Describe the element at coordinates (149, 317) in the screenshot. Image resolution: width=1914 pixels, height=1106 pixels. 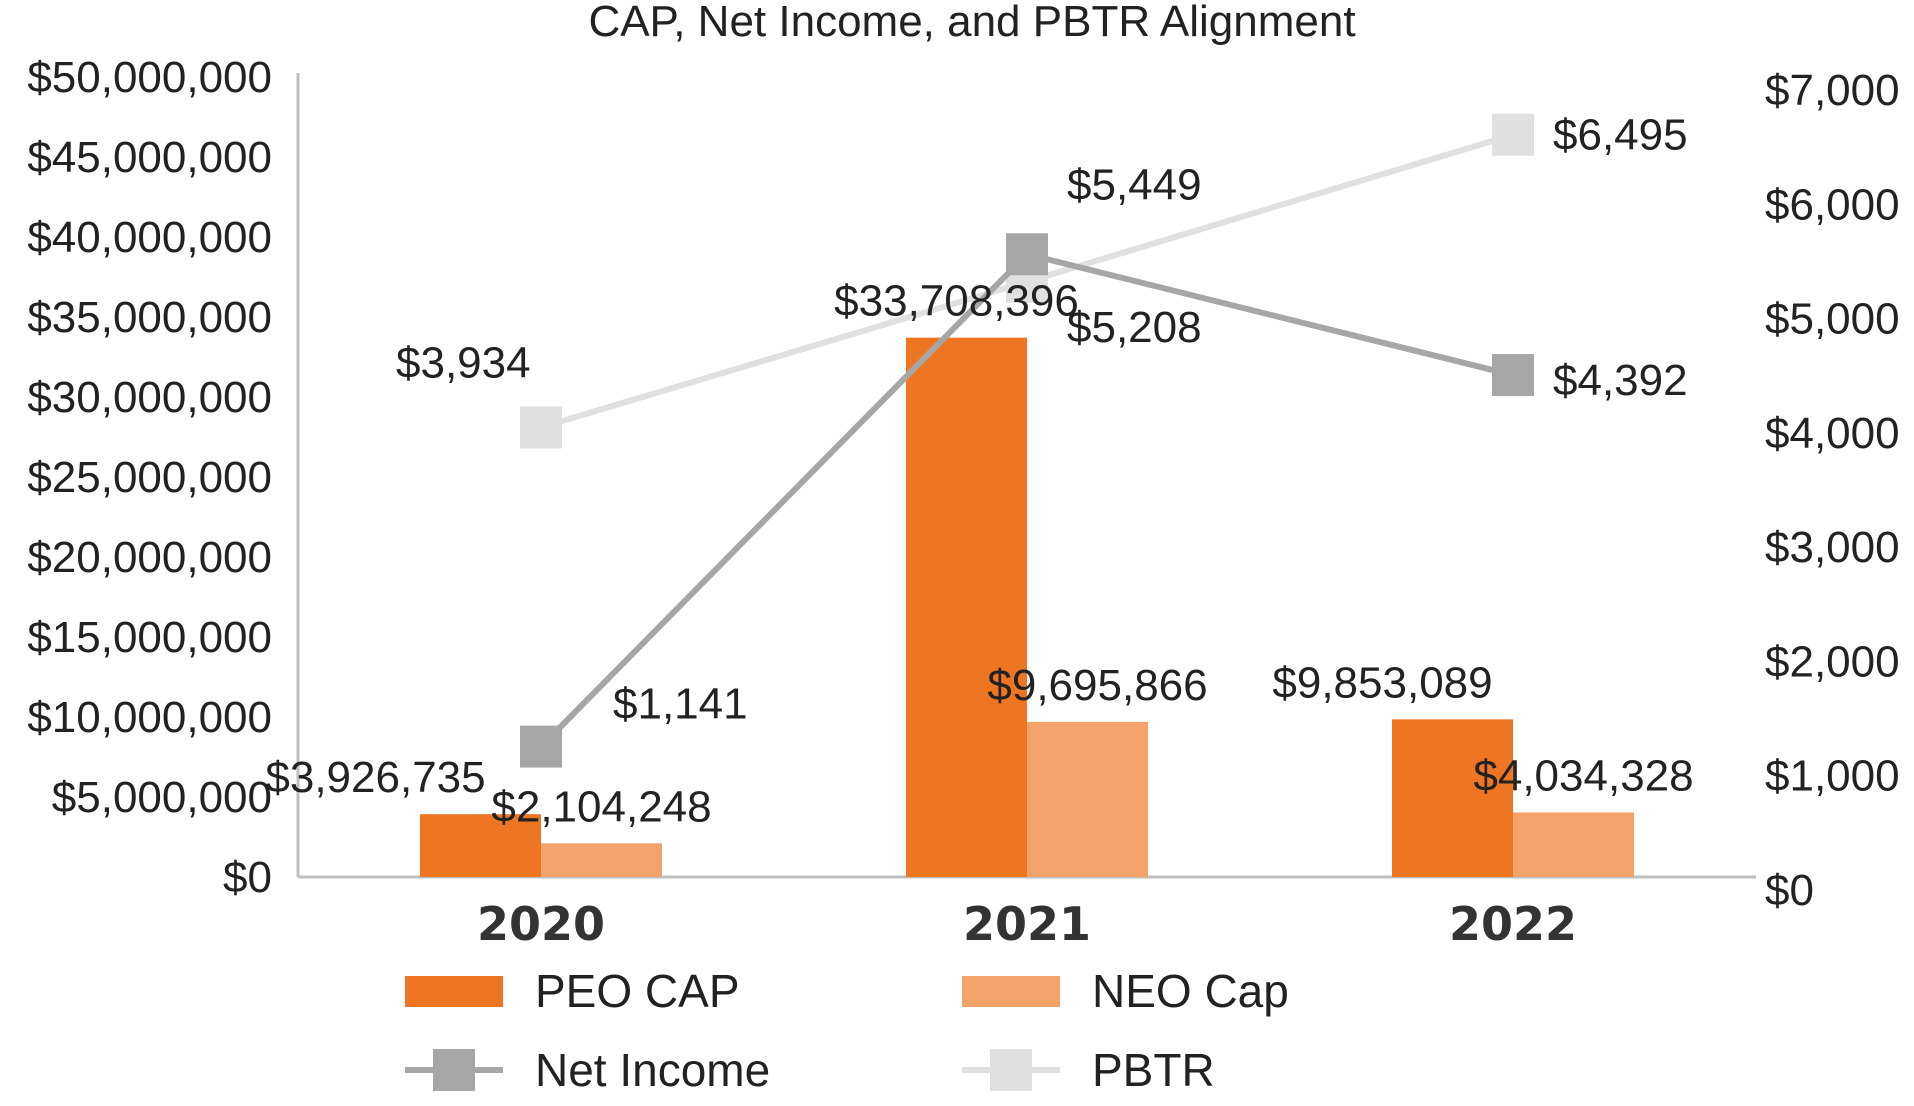
I see `left-axis-tick-label: $35,000,000` at that location.